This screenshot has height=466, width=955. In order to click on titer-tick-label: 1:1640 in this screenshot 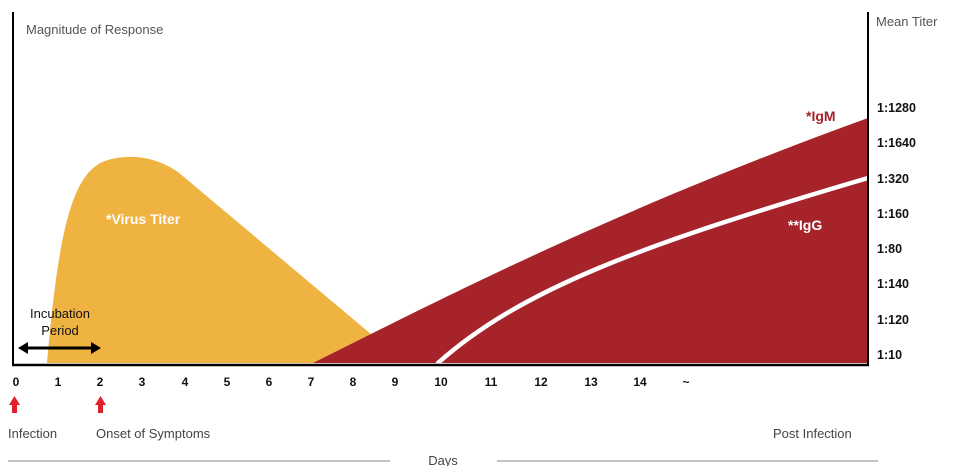, I will do `click(896, 143)`.